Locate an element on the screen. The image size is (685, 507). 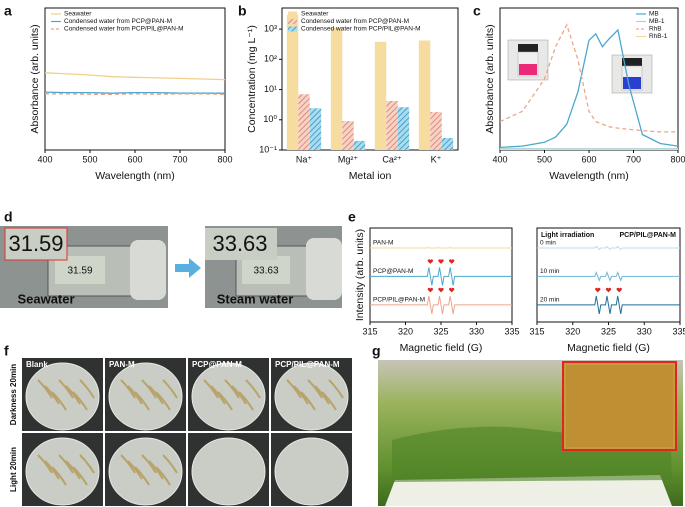
panel-letter: a is located at coordinates (8, 11).